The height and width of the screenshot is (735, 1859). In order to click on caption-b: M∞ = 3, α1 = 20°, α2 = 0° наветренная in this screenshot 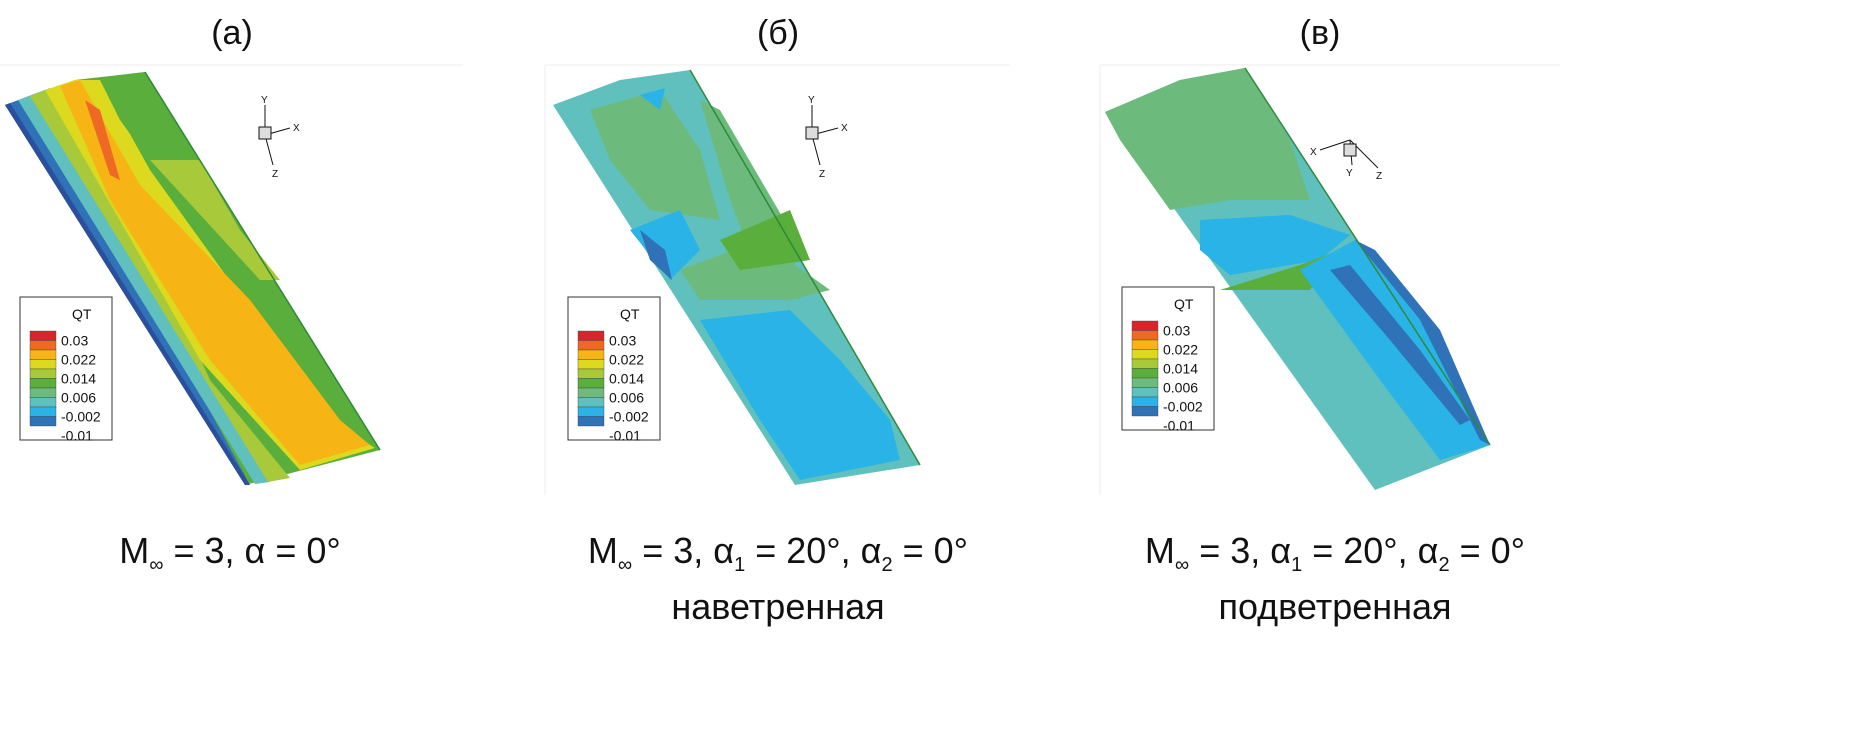, I will do `click(778, 579)`.